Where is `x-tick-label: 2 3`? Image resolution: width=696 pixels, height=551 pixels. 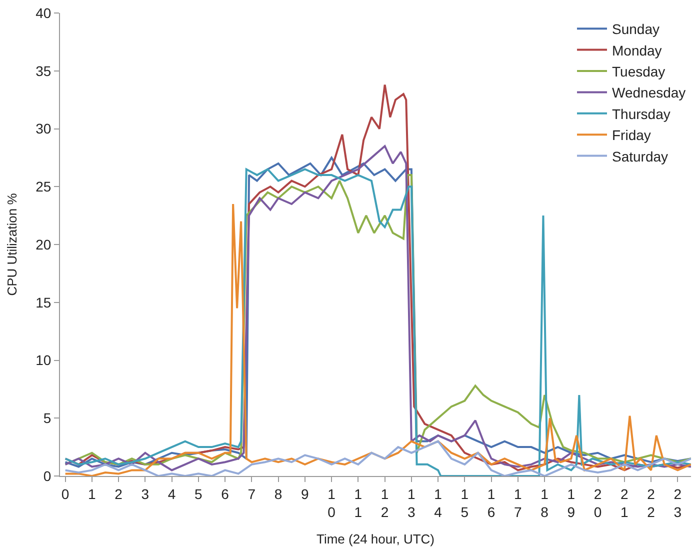 x-tick-label: 2 3 is located at coordinates (678, 503).